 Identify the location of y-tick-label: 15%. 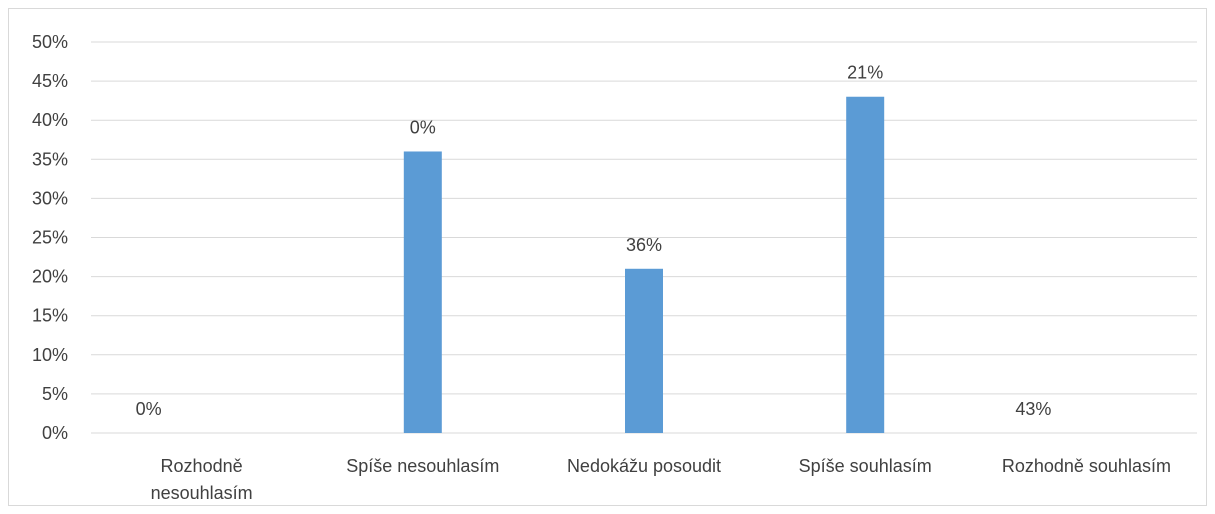
(50, 316).